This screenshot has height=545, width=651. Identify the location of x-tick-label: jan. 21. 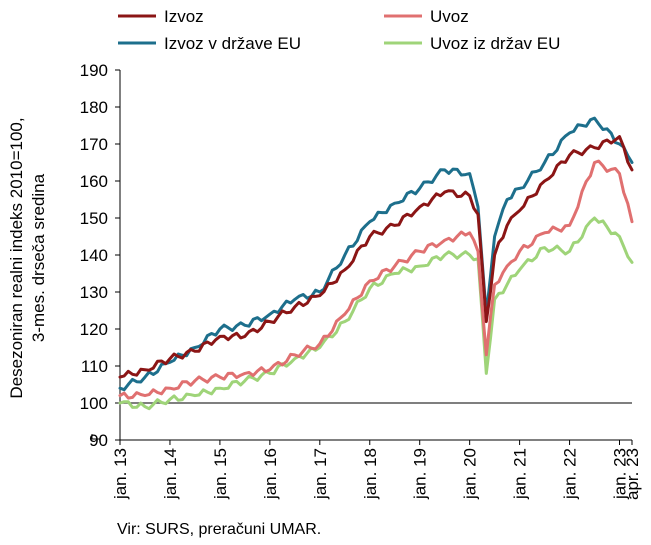
(520, 474).